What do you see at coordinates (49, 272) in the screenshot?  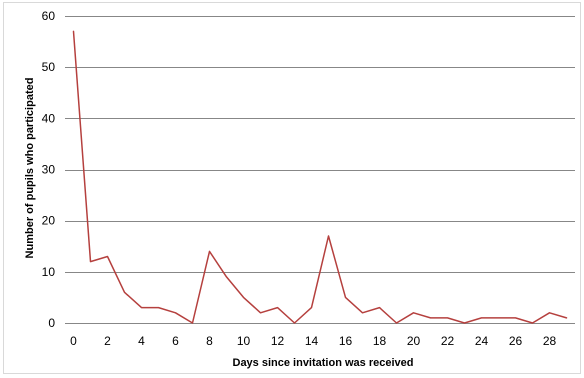 I see `y-tick-label: 10` at bounding box center [49, 272].